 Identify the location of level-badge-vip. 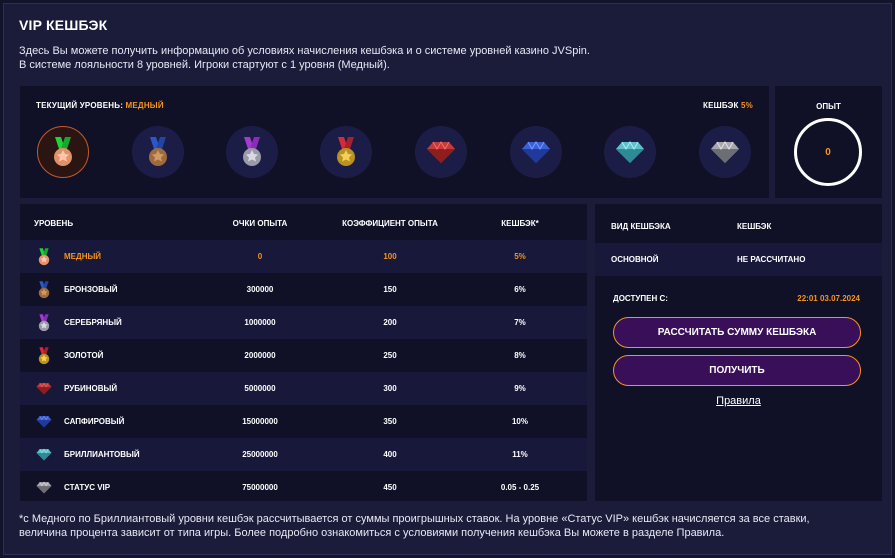
(725, 152).